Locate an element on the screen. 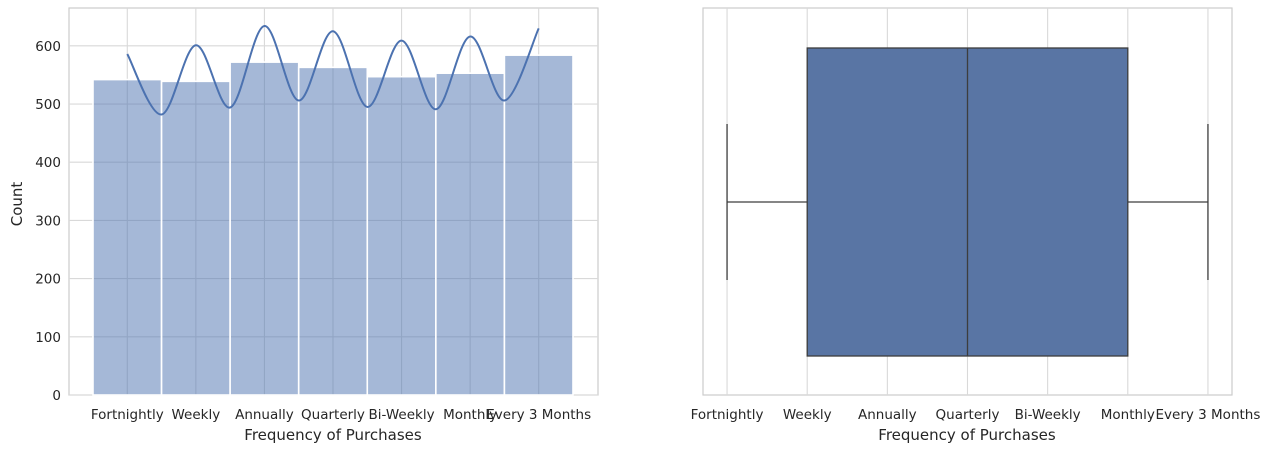 This screenshot has height=456, width=1270. histogram-y-tick-label: 300 is located at coordinates (48, 221).